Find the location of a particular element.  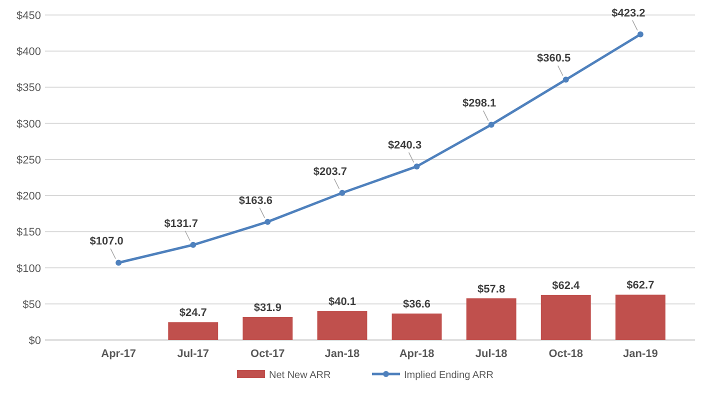

y-tick-label: $150 is located at coordinates (28, 232).